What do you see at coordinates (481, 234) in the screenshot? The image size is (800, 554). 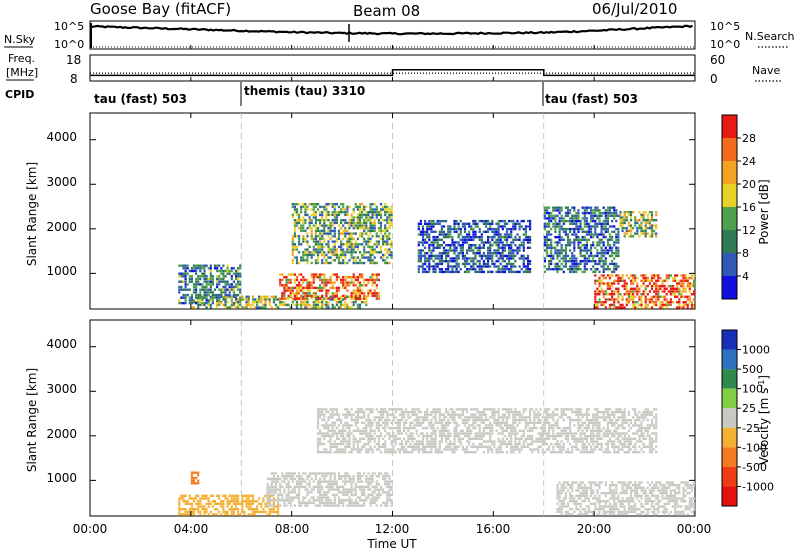 I see `power-cell-4-1913` at bounding box center [481, 234].